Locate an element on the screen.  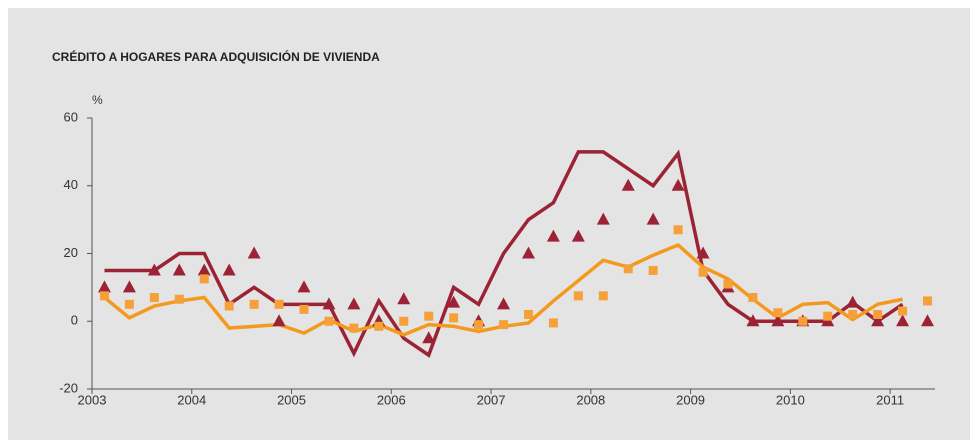
x-tick-label: 2005 is located at coordinates (291, 399).